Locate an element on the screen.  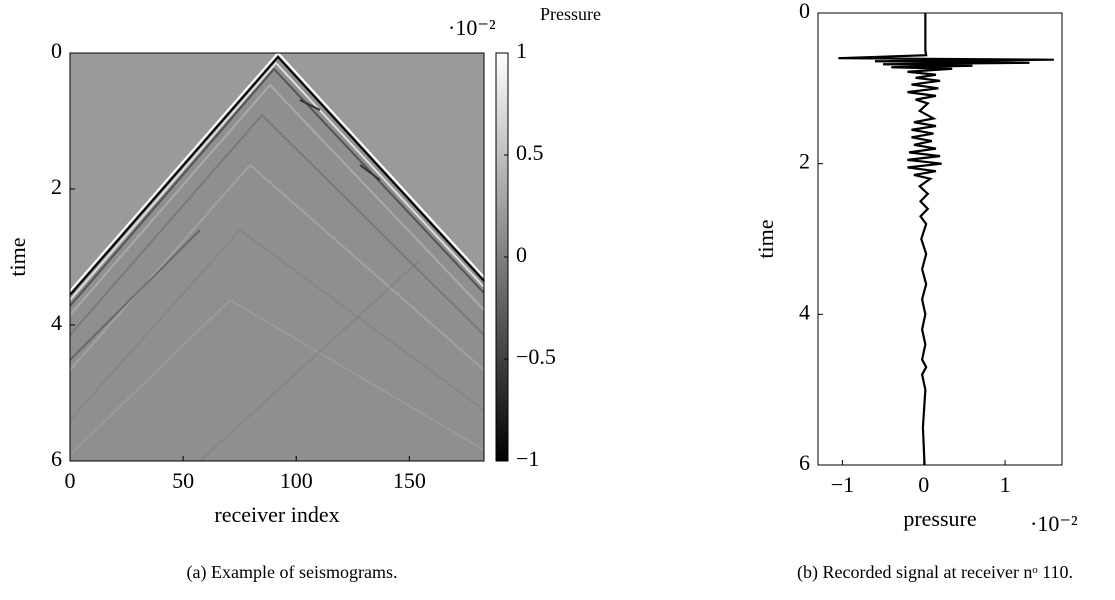
x-axis-label: pressure is located at coordinates (939, 518).